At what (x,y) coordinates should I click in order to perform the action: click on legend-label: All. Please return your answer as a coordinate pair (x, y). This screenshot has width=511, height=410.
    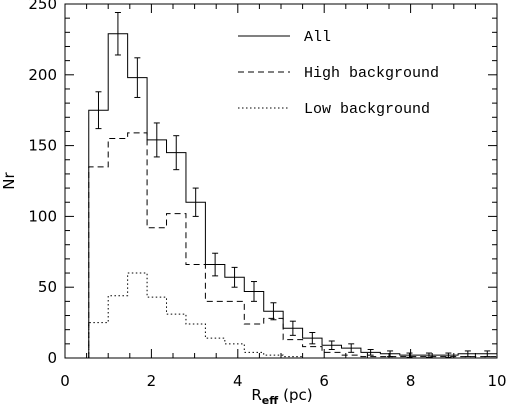
    Looking at the image, I should click on (317, 37).